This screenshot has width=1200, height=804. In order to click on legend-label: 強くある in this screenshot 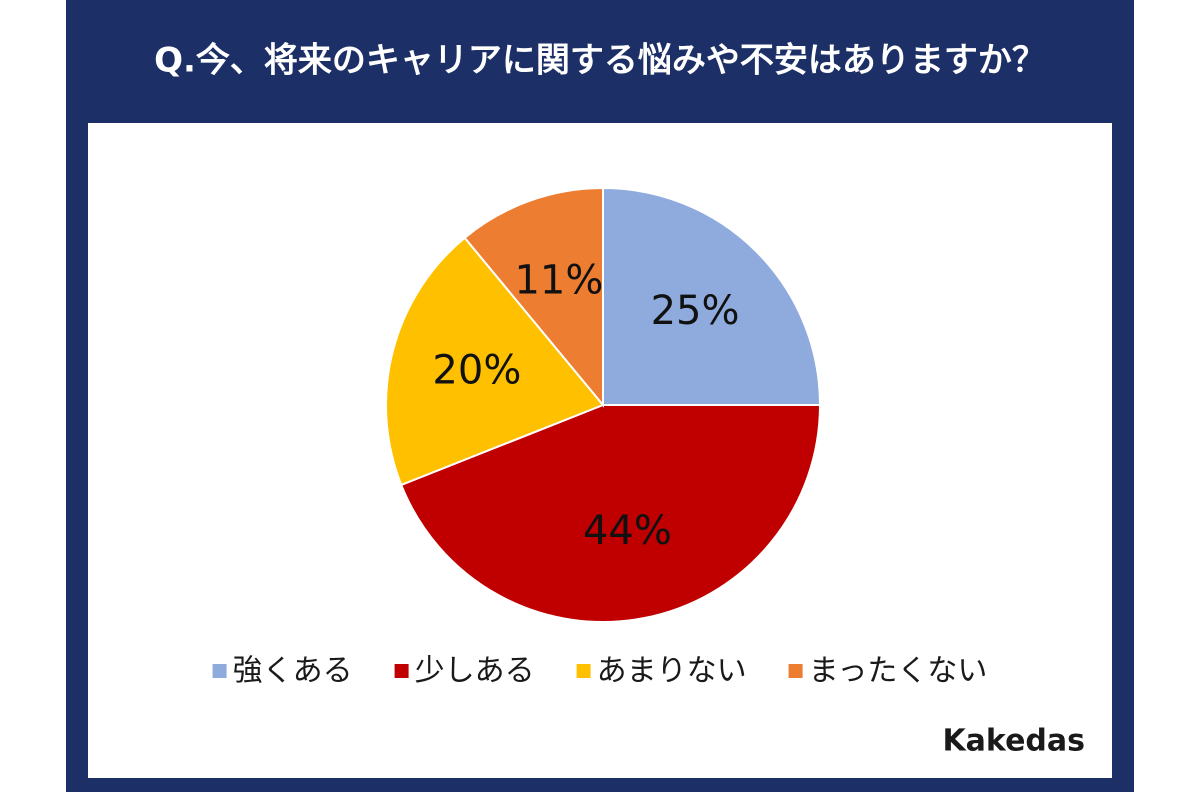, I will do `click(293, 671)`.